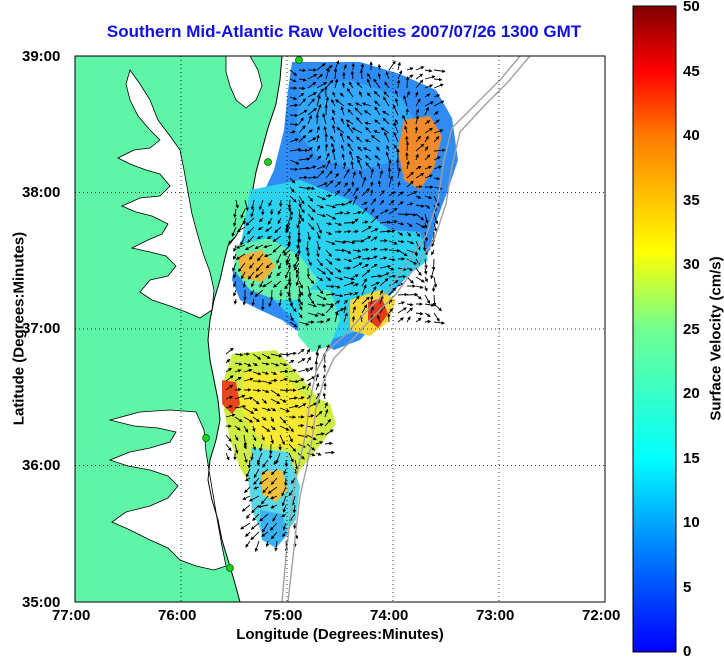 This screenshot has height=660, width=724. I want to click on x-tick-label: 75:00, so click(283, 615).